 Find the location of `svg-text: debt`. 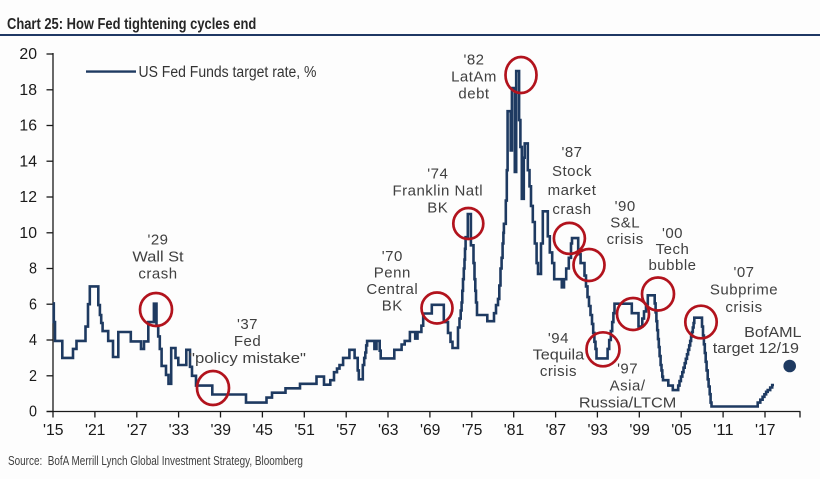

svg-text: debt is located at coordinates (474, 94).